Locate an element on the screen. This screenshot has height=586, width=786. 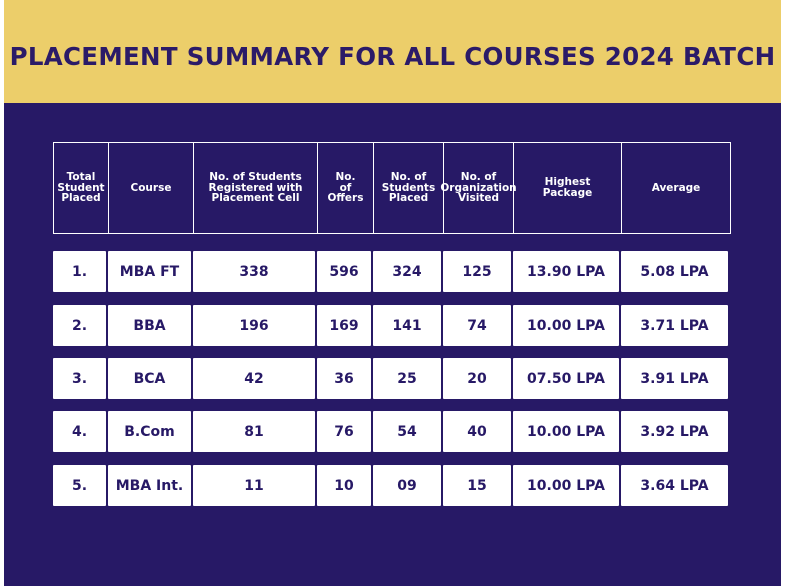
table-cell-average-column: 3.71 LPA is located at coordinates (674, 325).